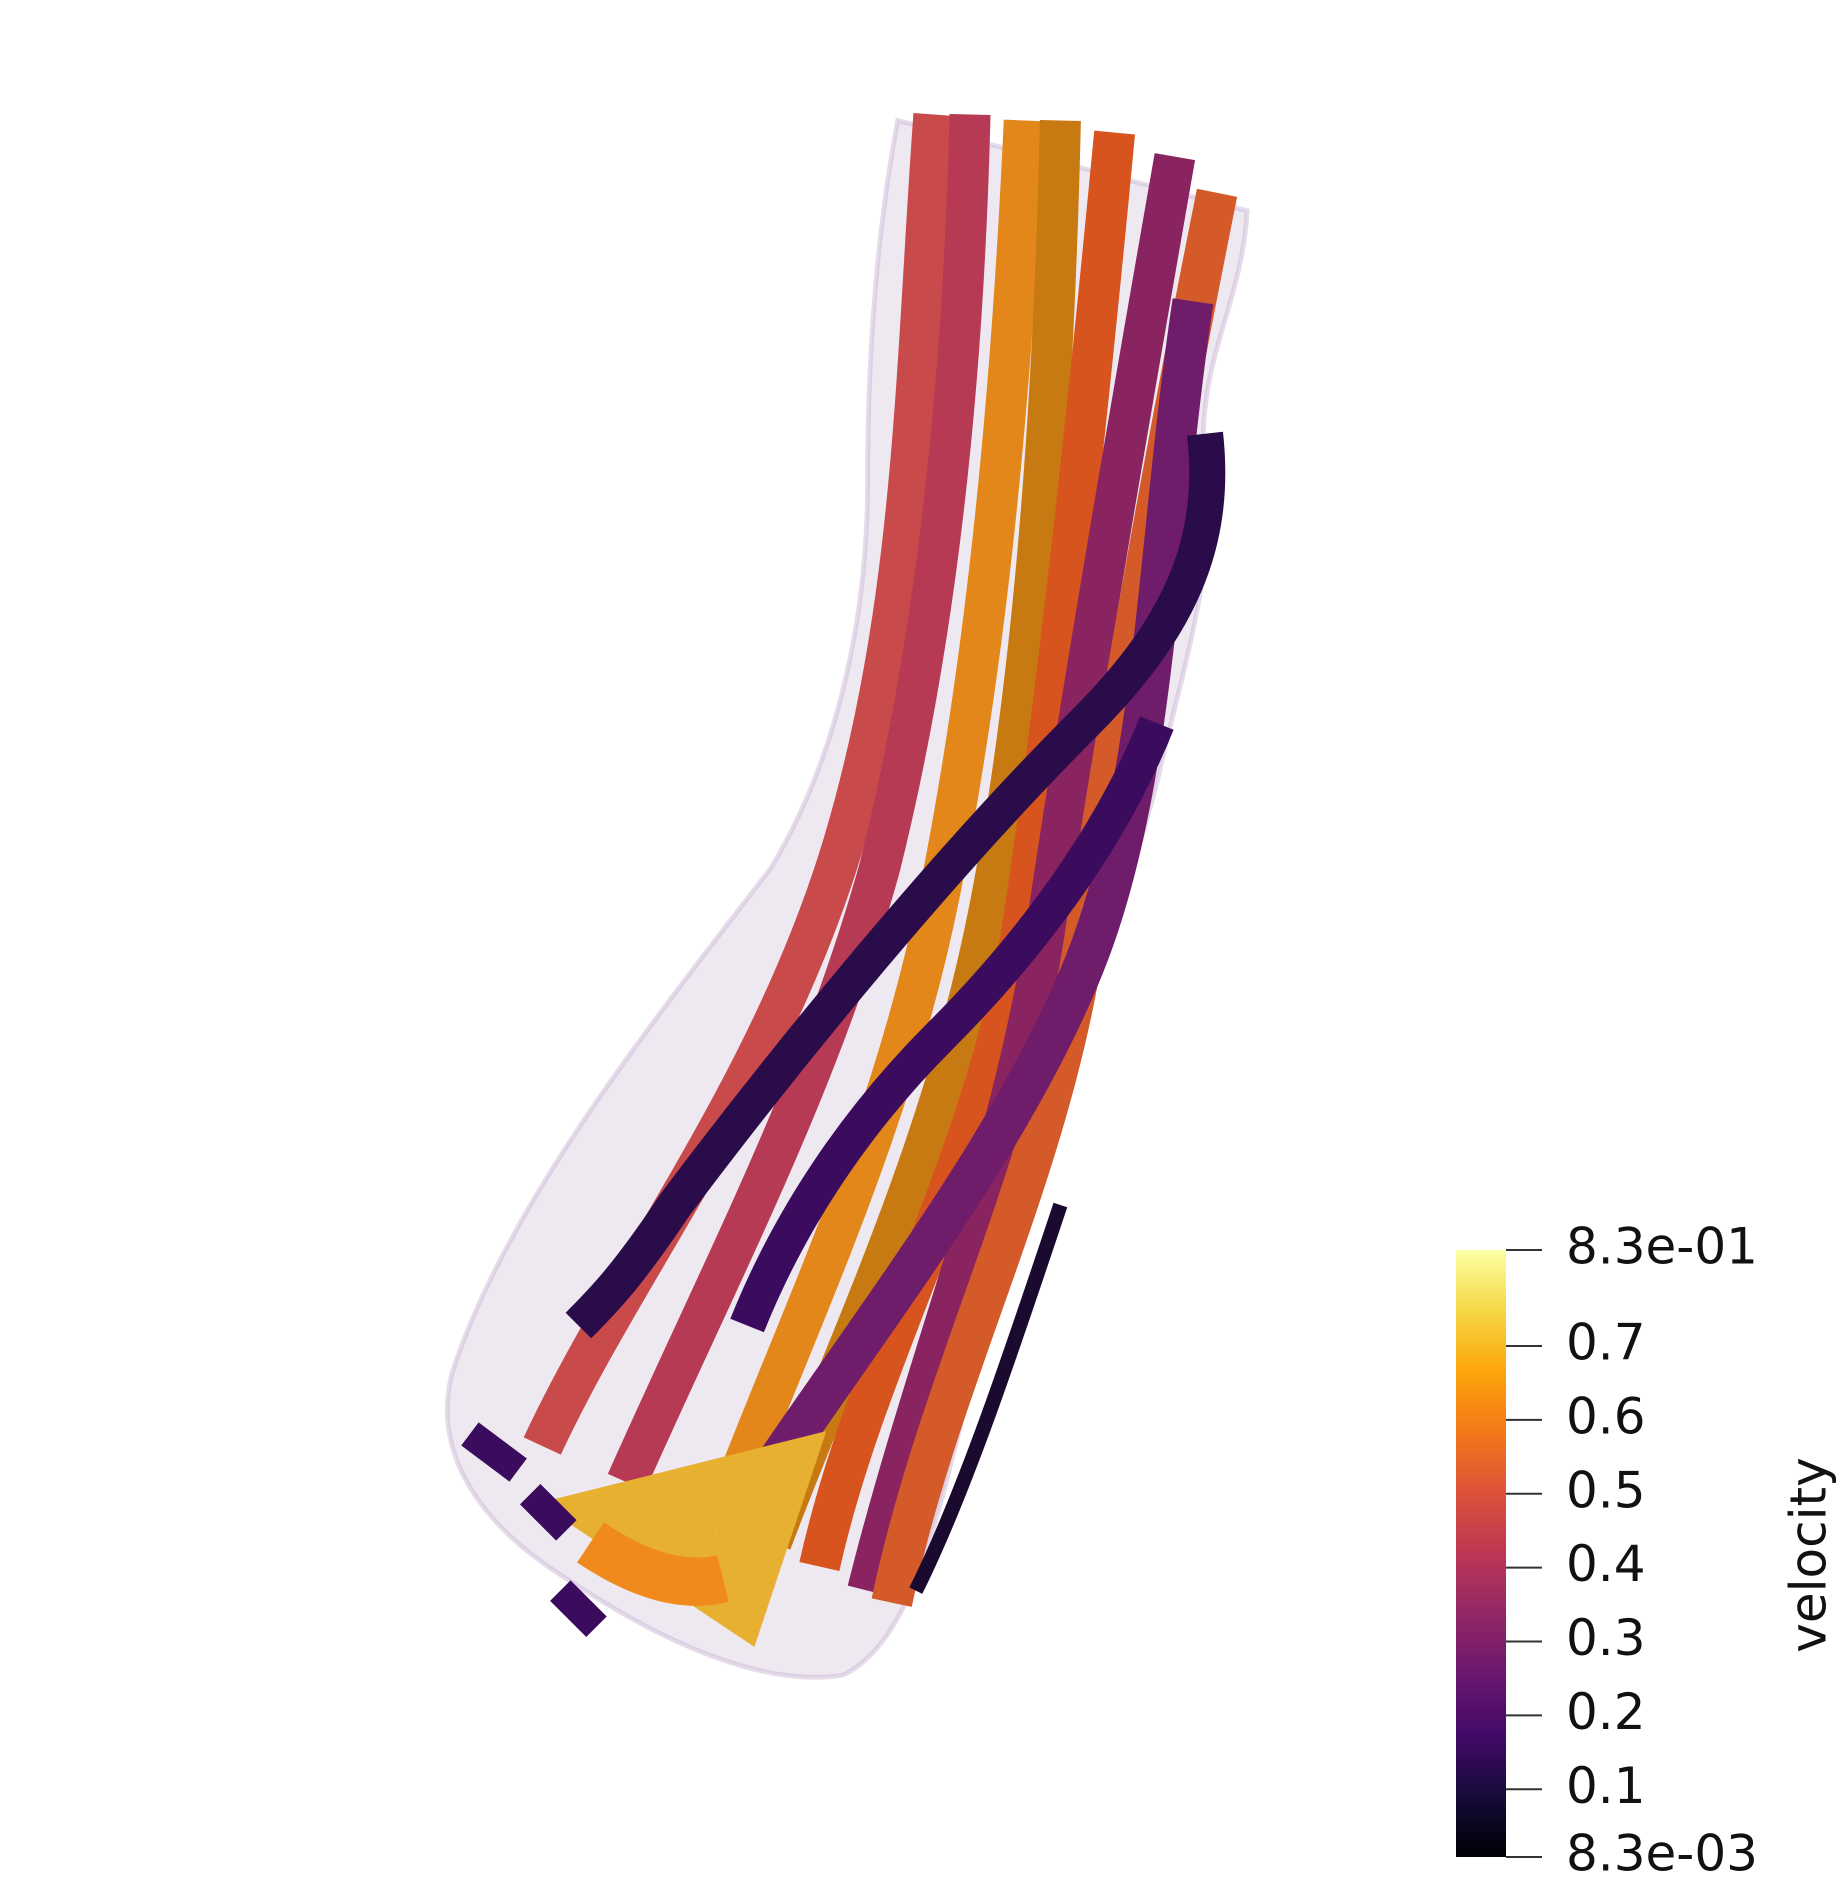 This screenshot has width=1844, height=1893. I want to click on colorbar-tick-label: 0.3, so click(1606, 1638).